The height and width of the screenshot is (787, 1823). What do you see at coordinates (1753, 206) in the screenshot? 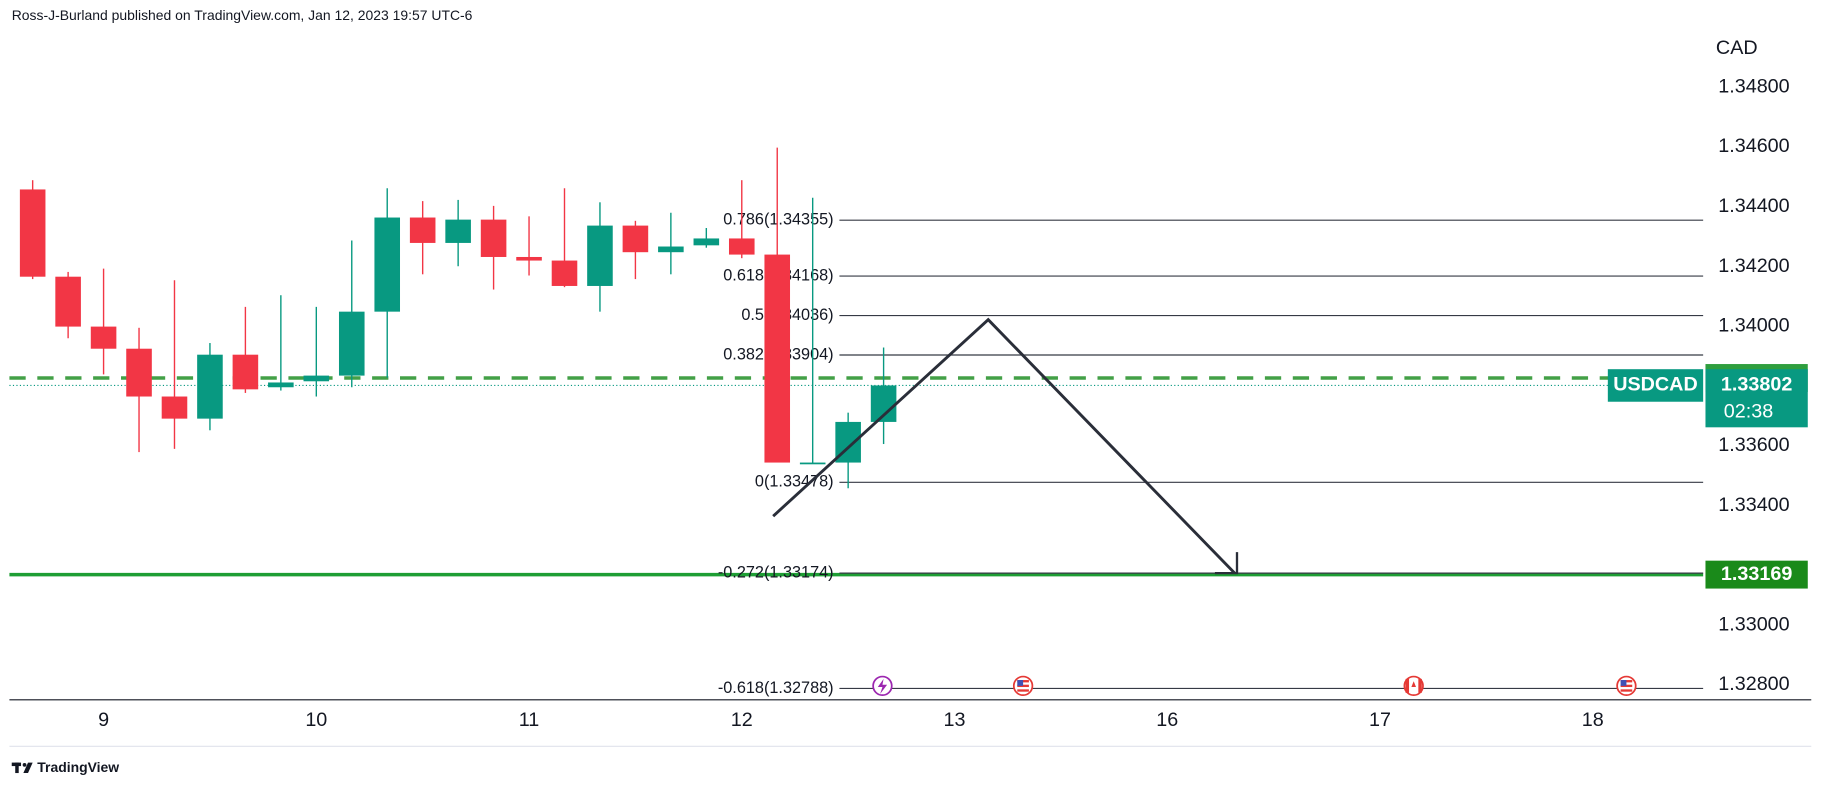
I see `y-tick-label: 1.34400` at bounding box center [1753, 206].